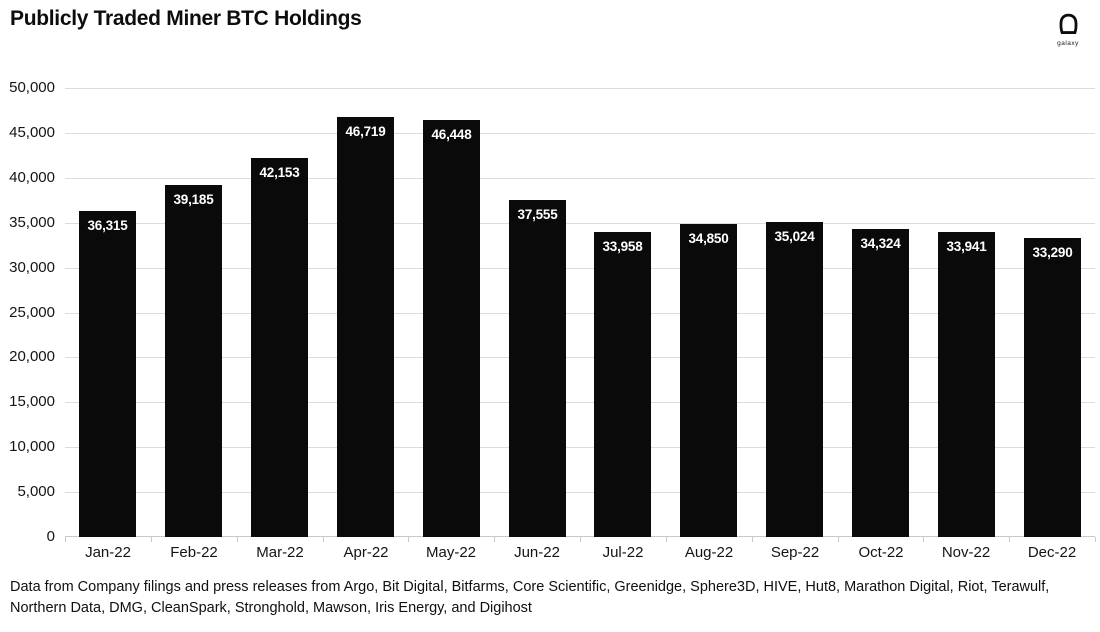 This screenshot has height=632, width=1100. I want to click on y-tick-label-30000: 30,000, so click(32, 267).